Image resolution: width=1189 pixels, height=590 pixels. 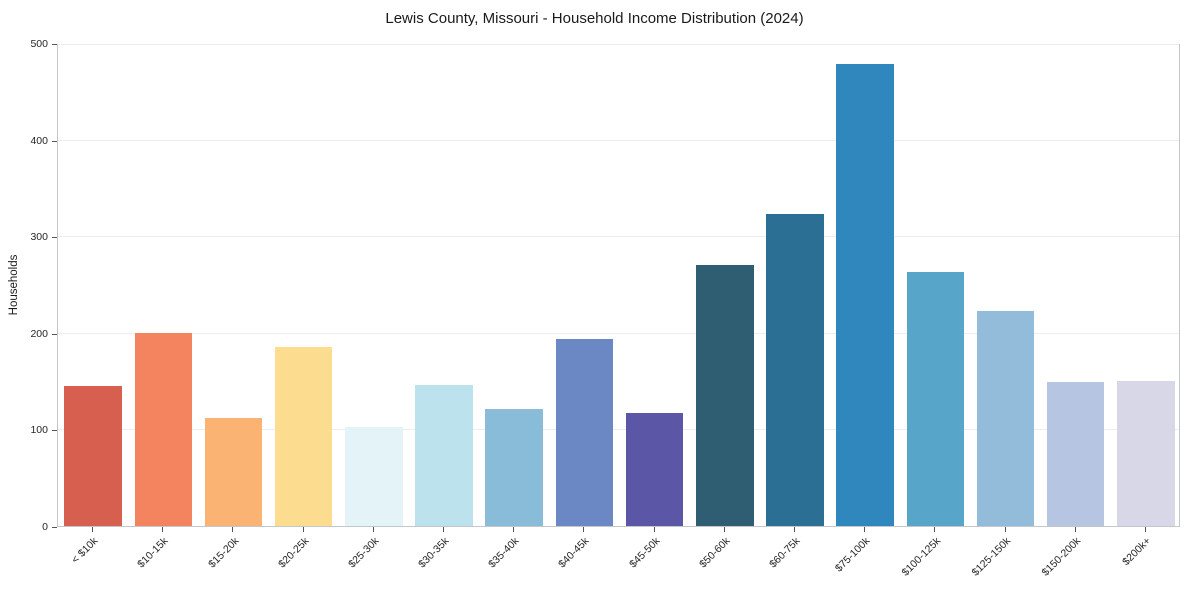 I want to click on y-axis-label: Households, so click(x=14, y=285).